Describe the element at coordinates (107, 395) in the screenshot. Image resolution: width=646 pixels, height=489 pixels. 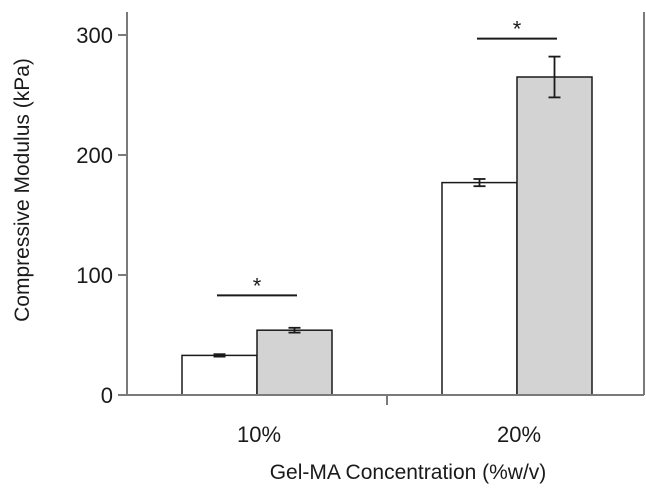
I see `y-tick-label: 0` at that location.